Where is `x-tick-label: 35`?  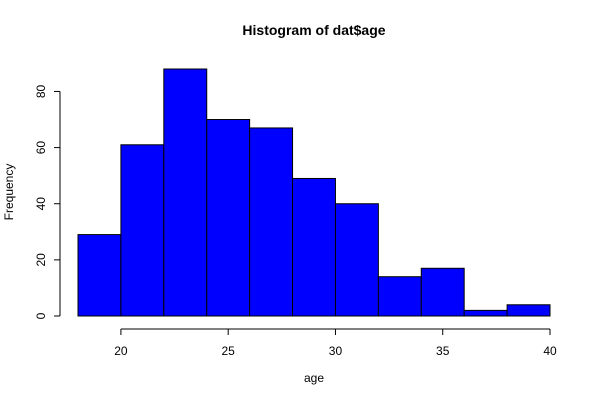
x-tick-label: 35 is located at coordinates (443, 351).